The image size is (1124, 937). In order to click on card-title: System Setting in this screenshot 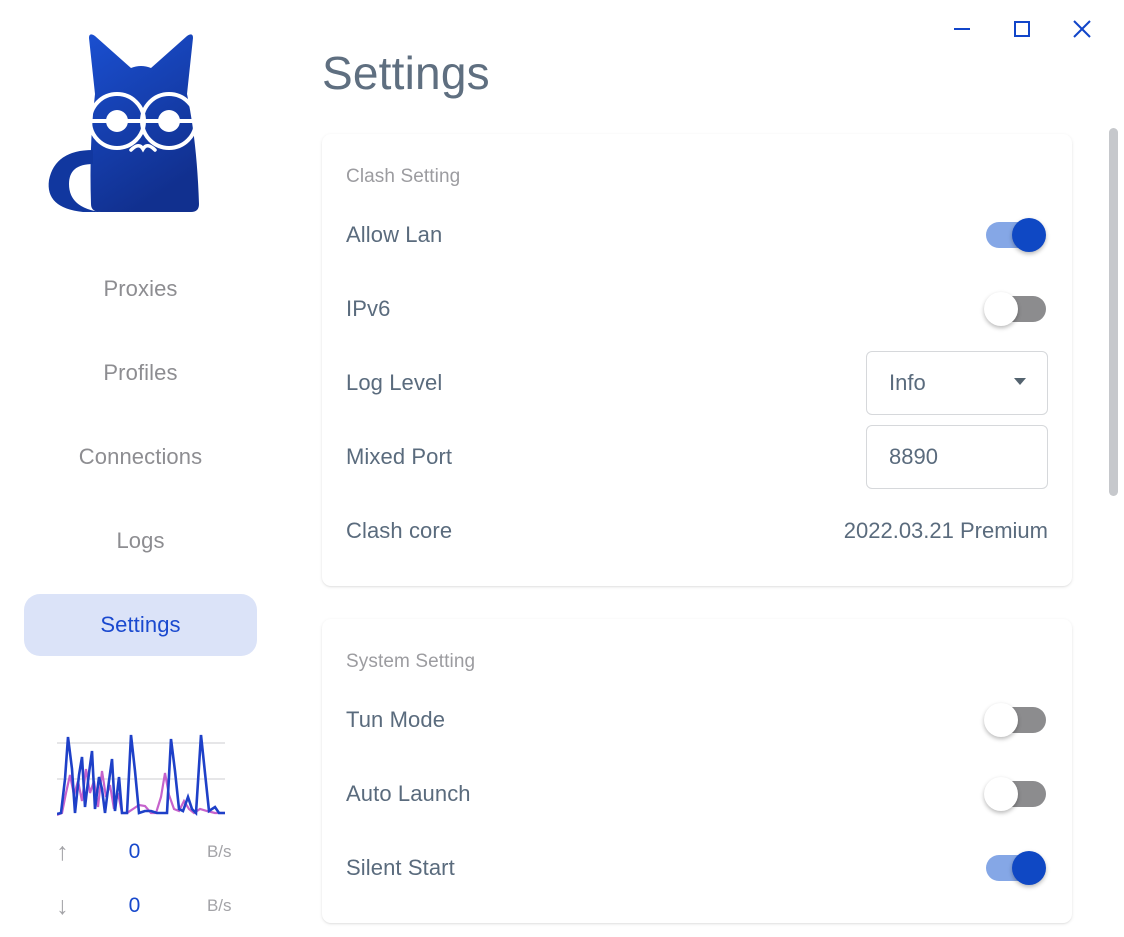, I will do `click(411, 661)`.